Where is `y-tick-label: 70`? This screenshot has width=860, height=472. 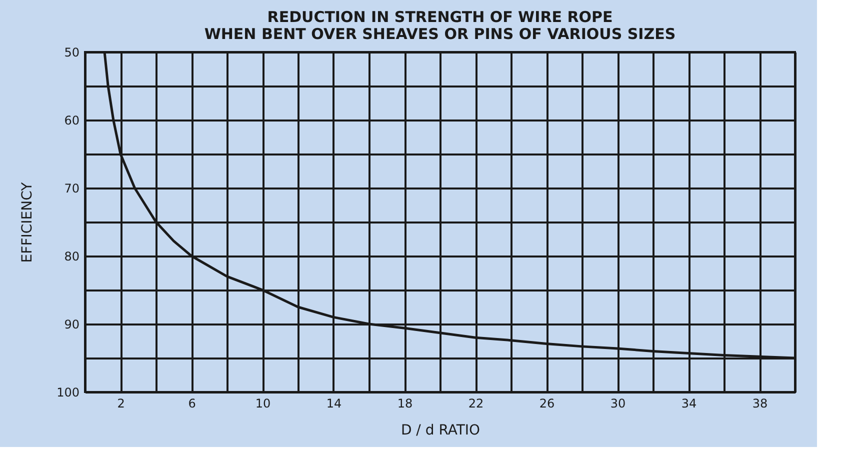 y-tick-label: 70 is located at coordinates (72, 189).